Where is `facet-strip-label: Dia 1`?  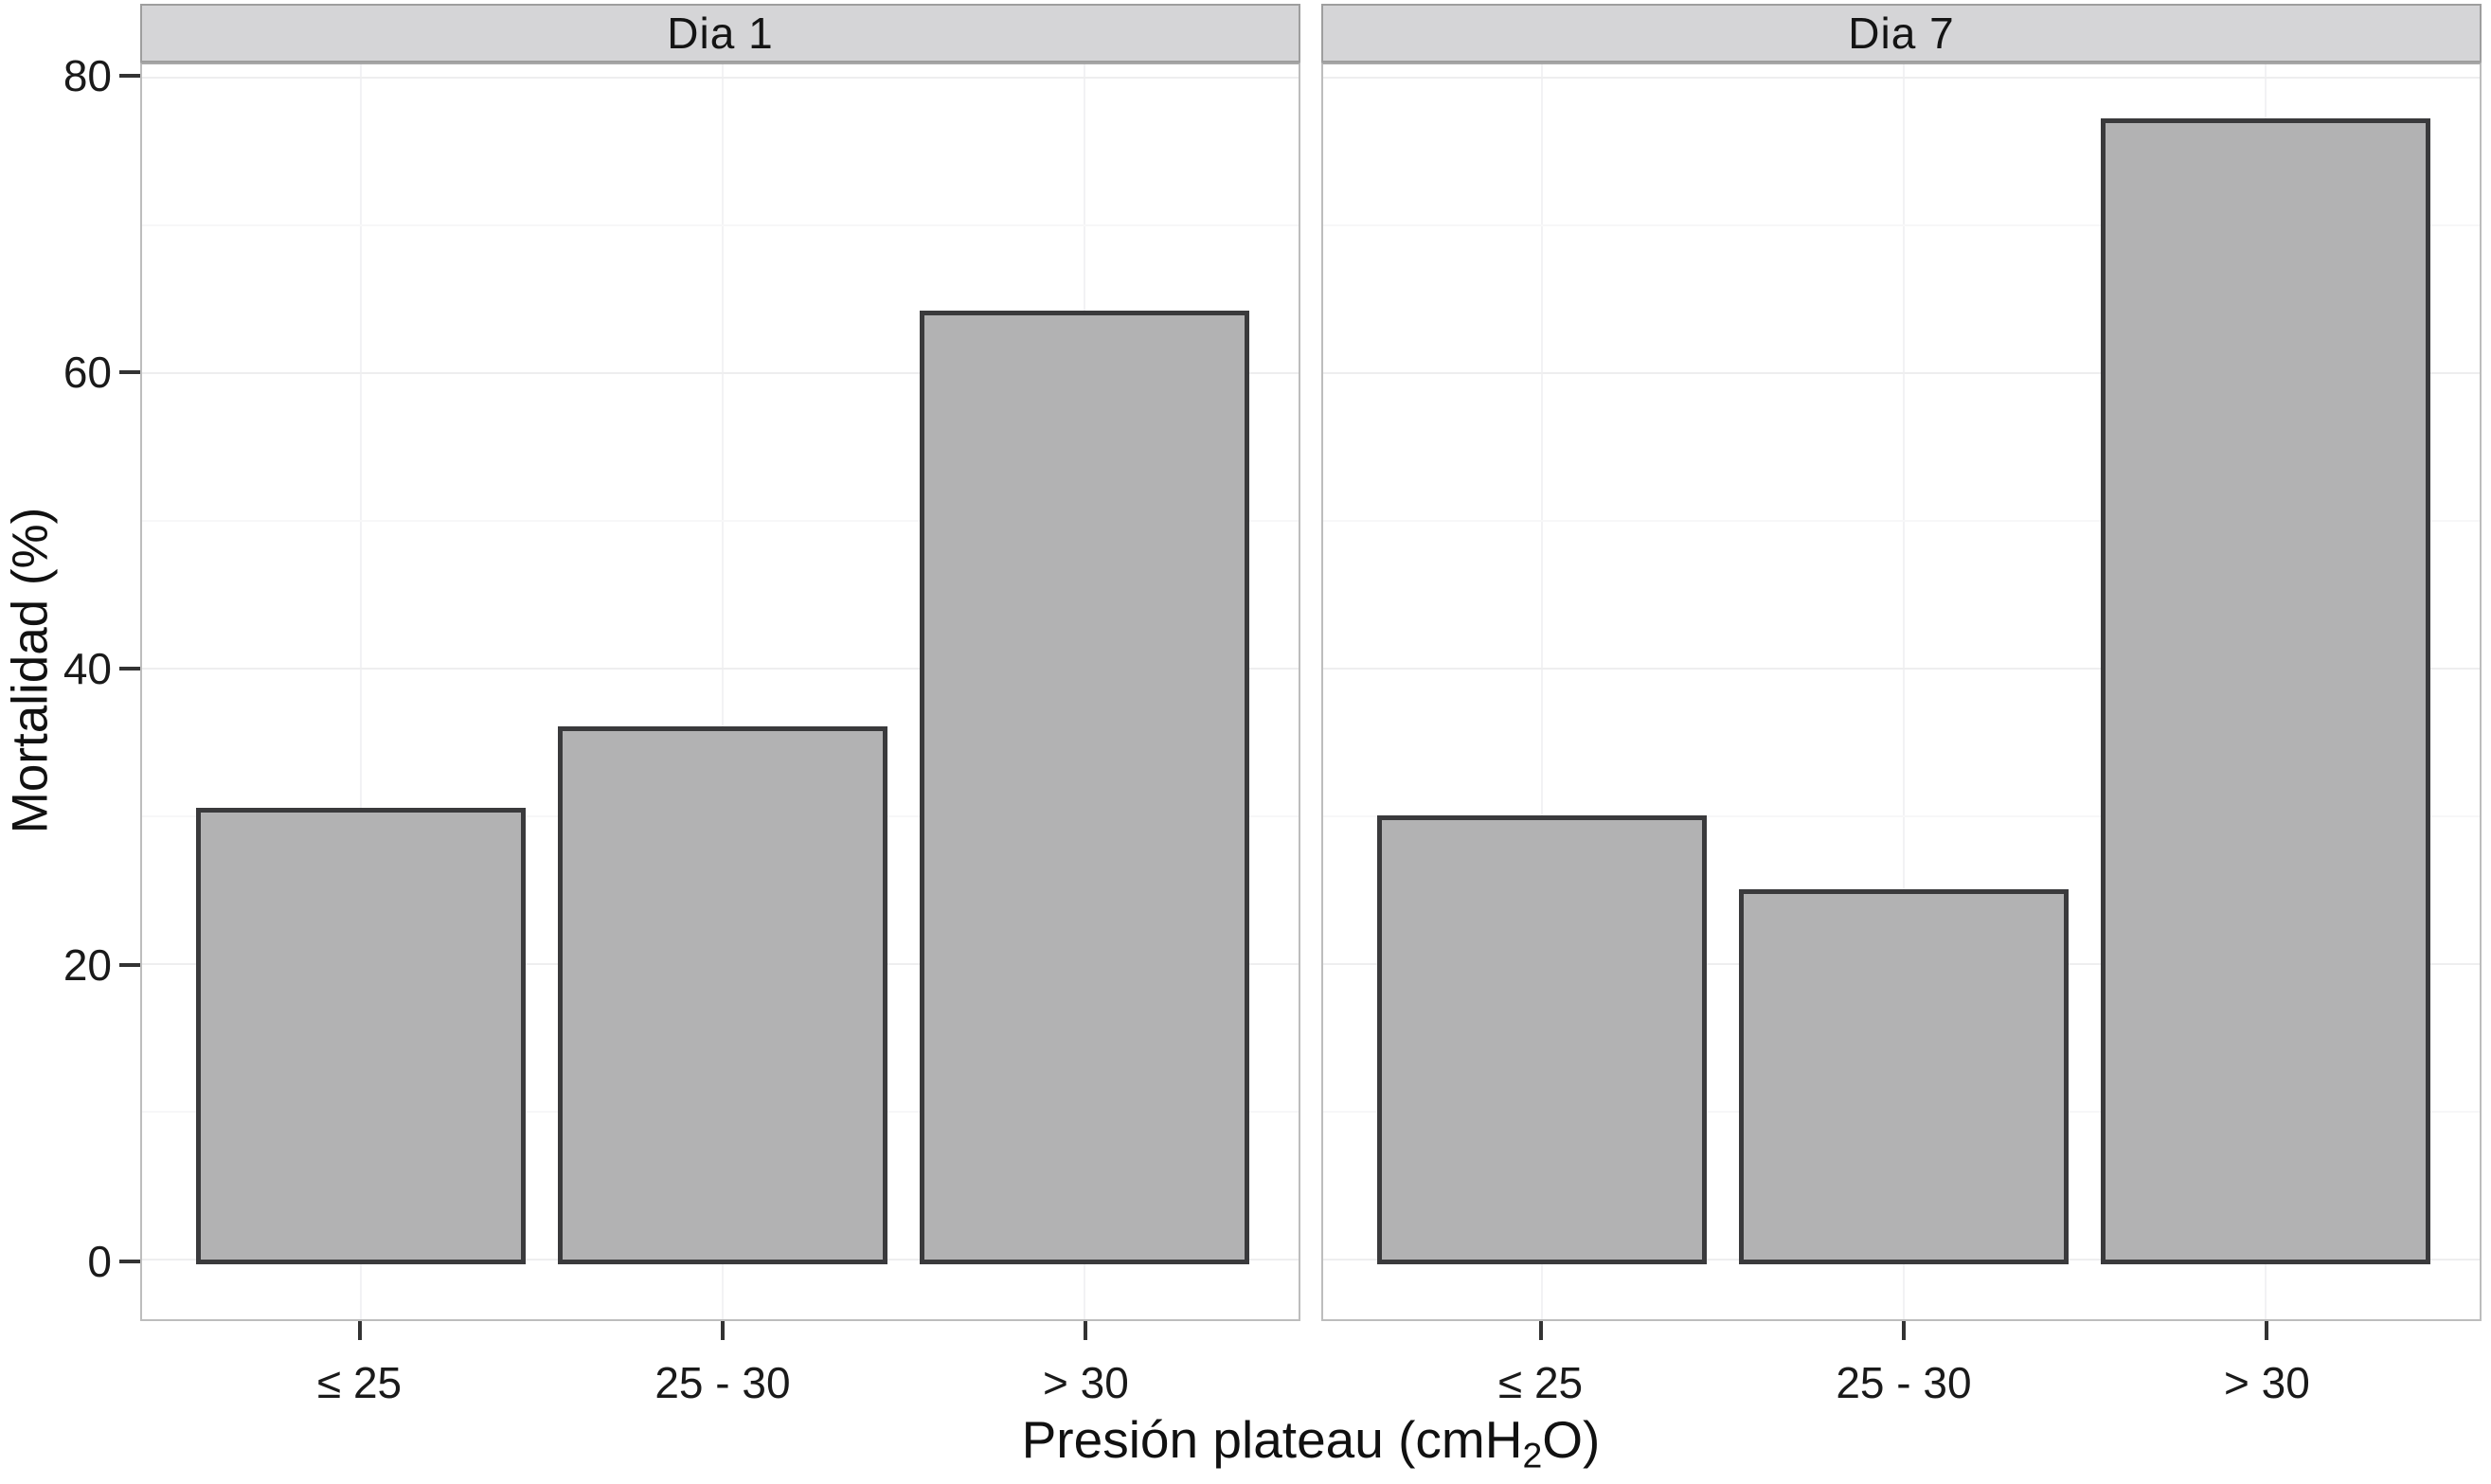
facet-strip-label: Dia 1 is located at coordinates (720, 33).